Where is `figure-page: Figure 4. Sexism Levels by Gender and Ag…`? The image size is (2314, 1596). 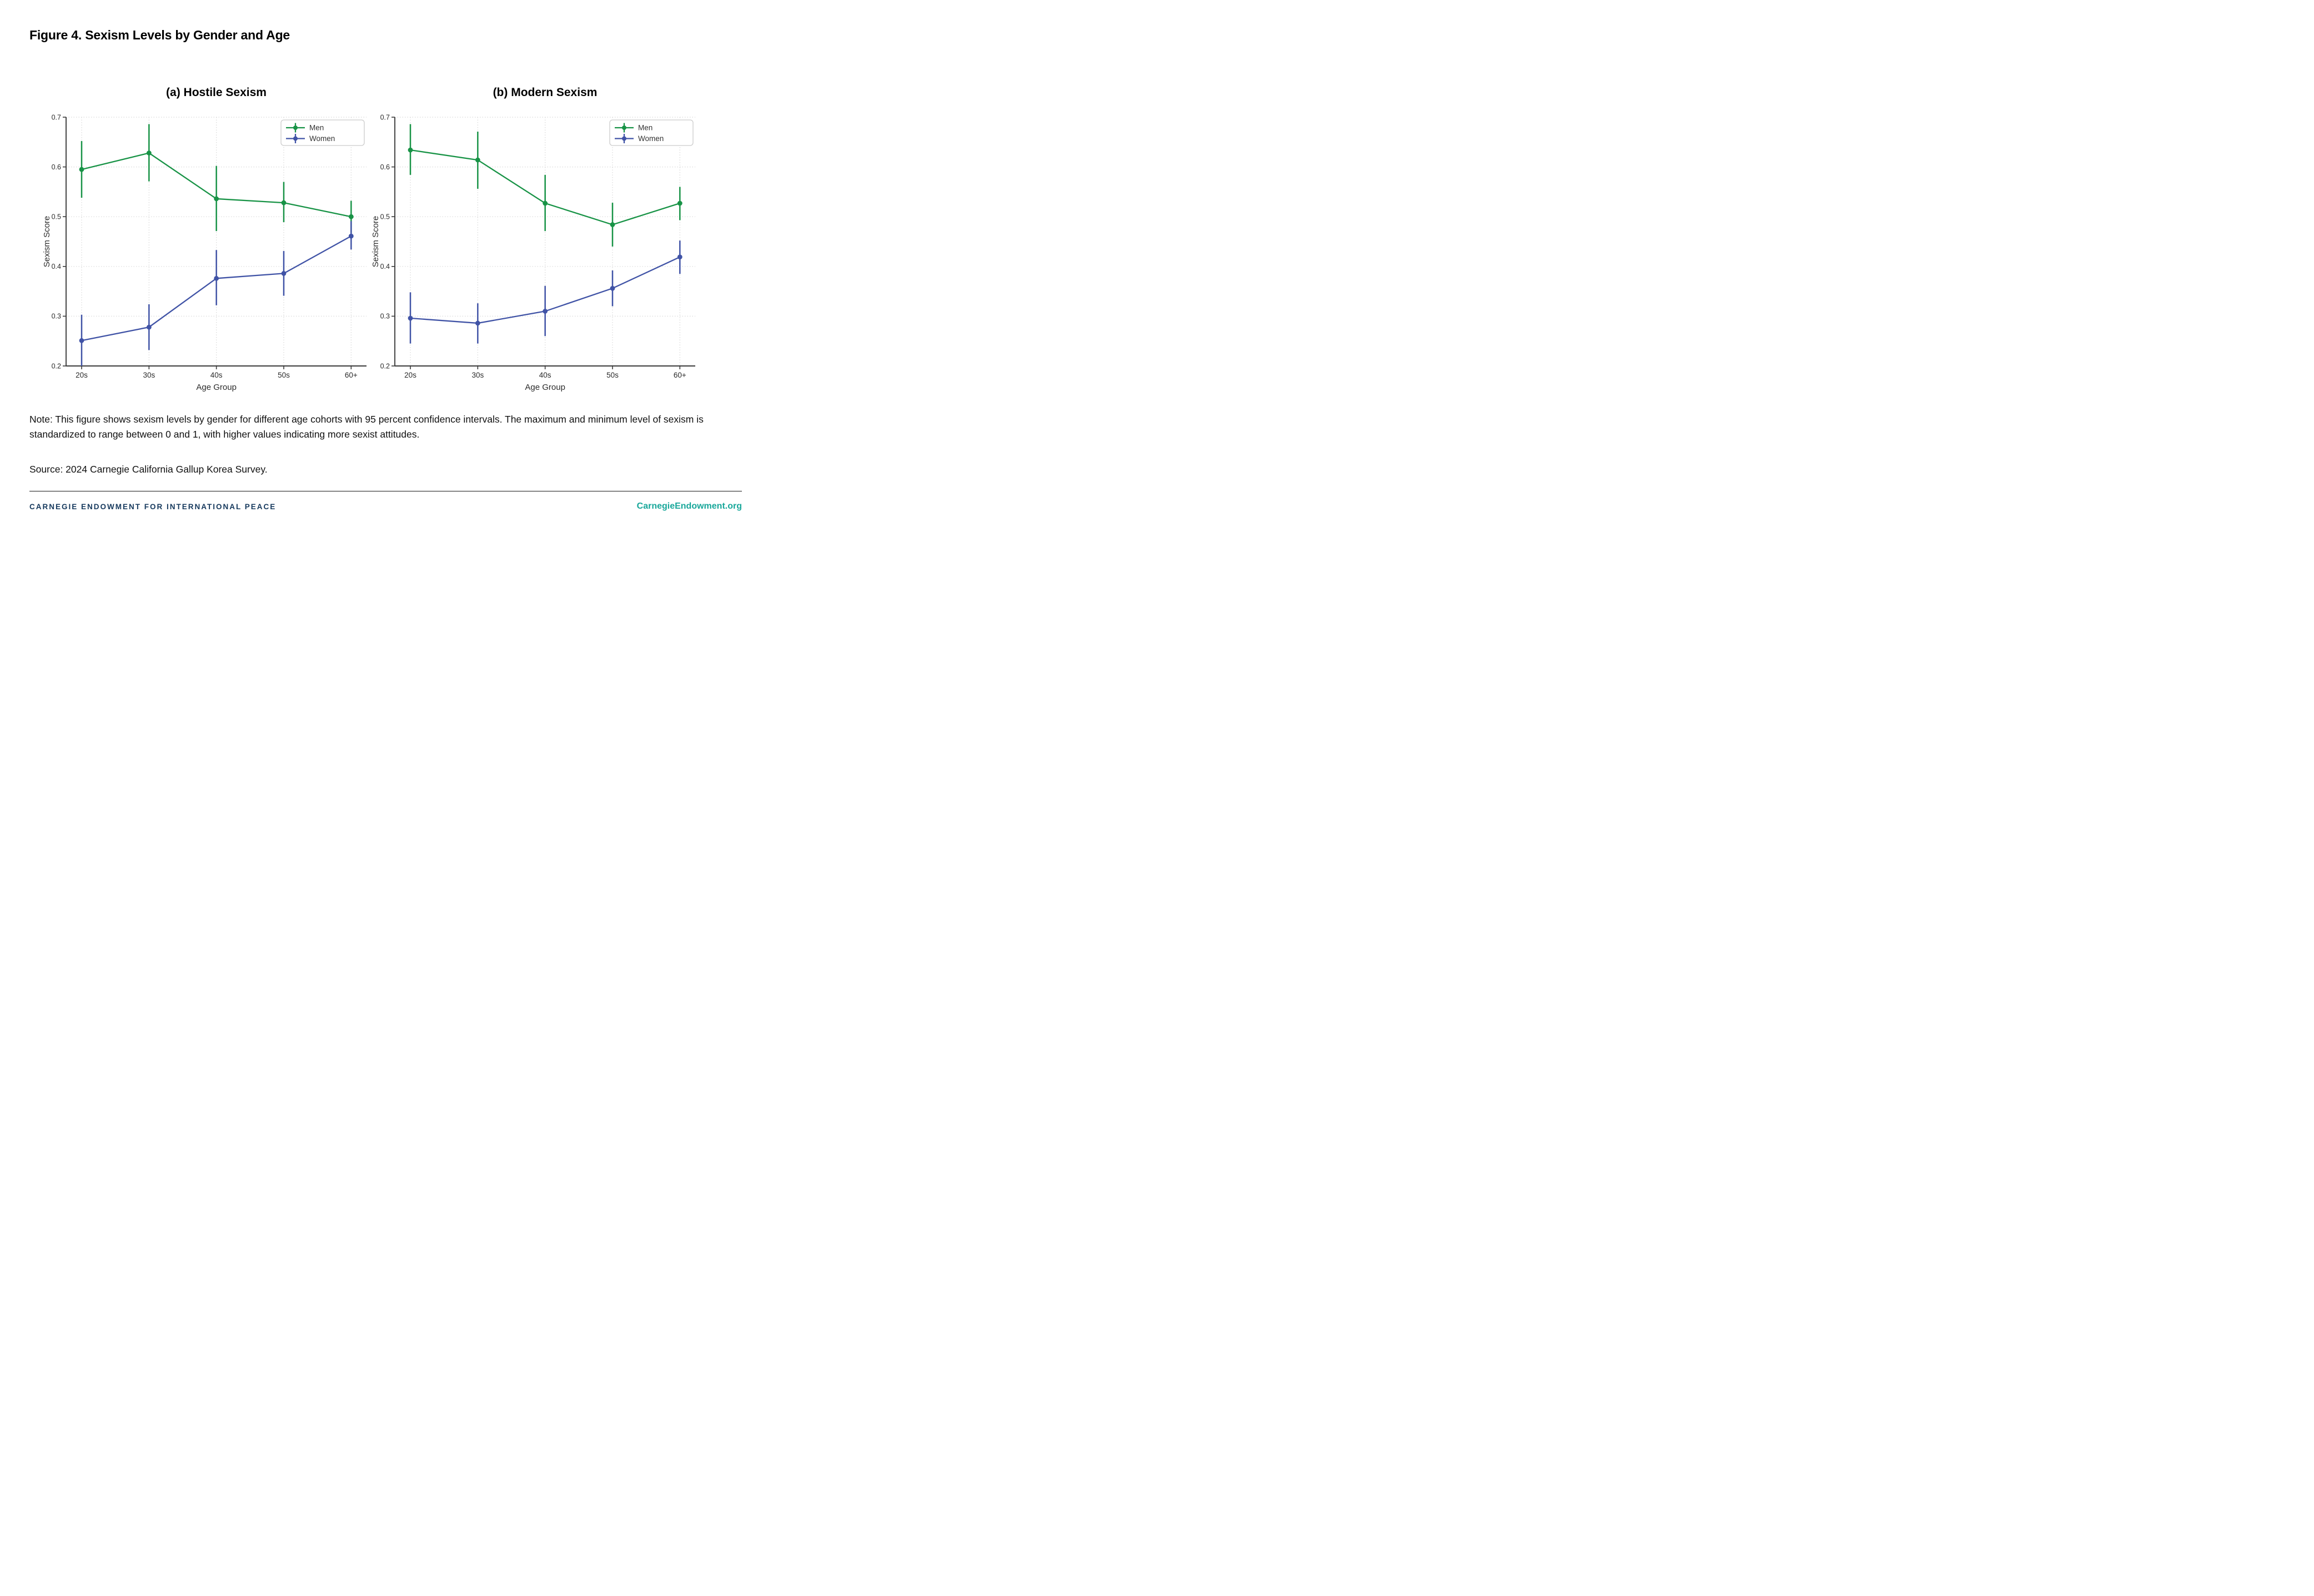 figure-page: Figure 4. Sexism Levels by Gender and Ag… is located at coordinates (386, 266).